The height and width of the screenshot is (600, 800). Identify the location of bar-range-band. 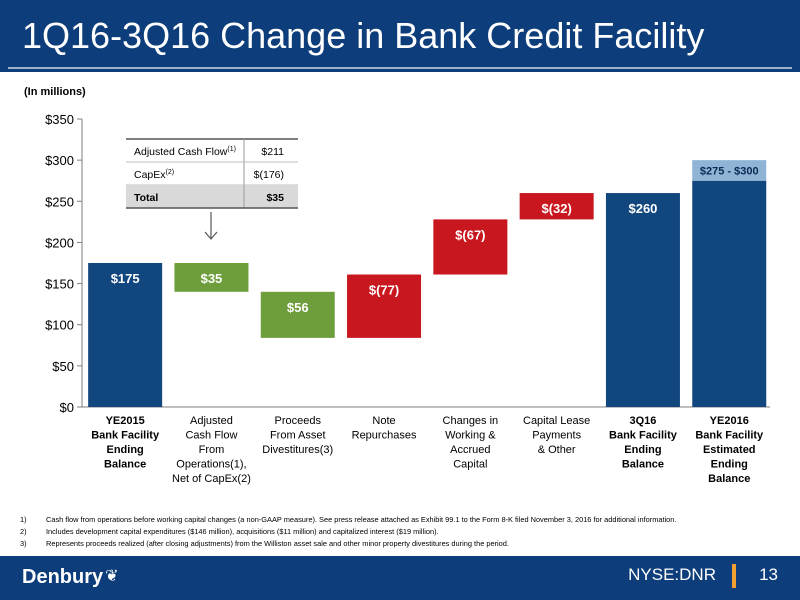
(729, 170).